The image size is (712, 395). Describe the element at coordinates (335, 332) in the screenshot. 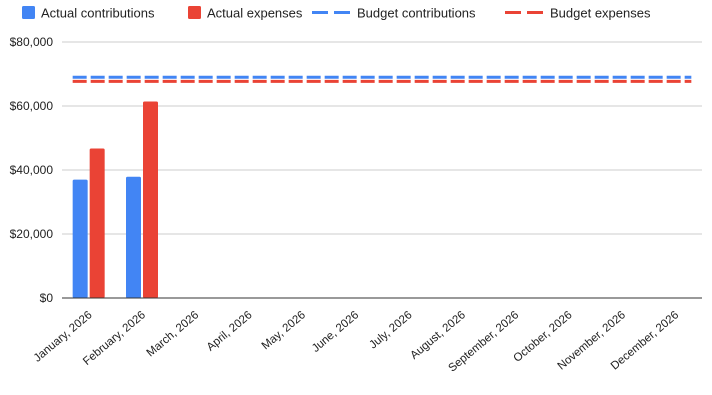

I see `x-tick-label: June, 2026` at that location.